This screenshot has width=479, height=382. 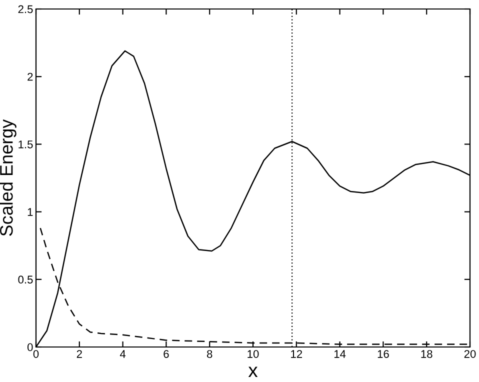 I want to click on x-tick-label: 0, so click(x=36, y=354).